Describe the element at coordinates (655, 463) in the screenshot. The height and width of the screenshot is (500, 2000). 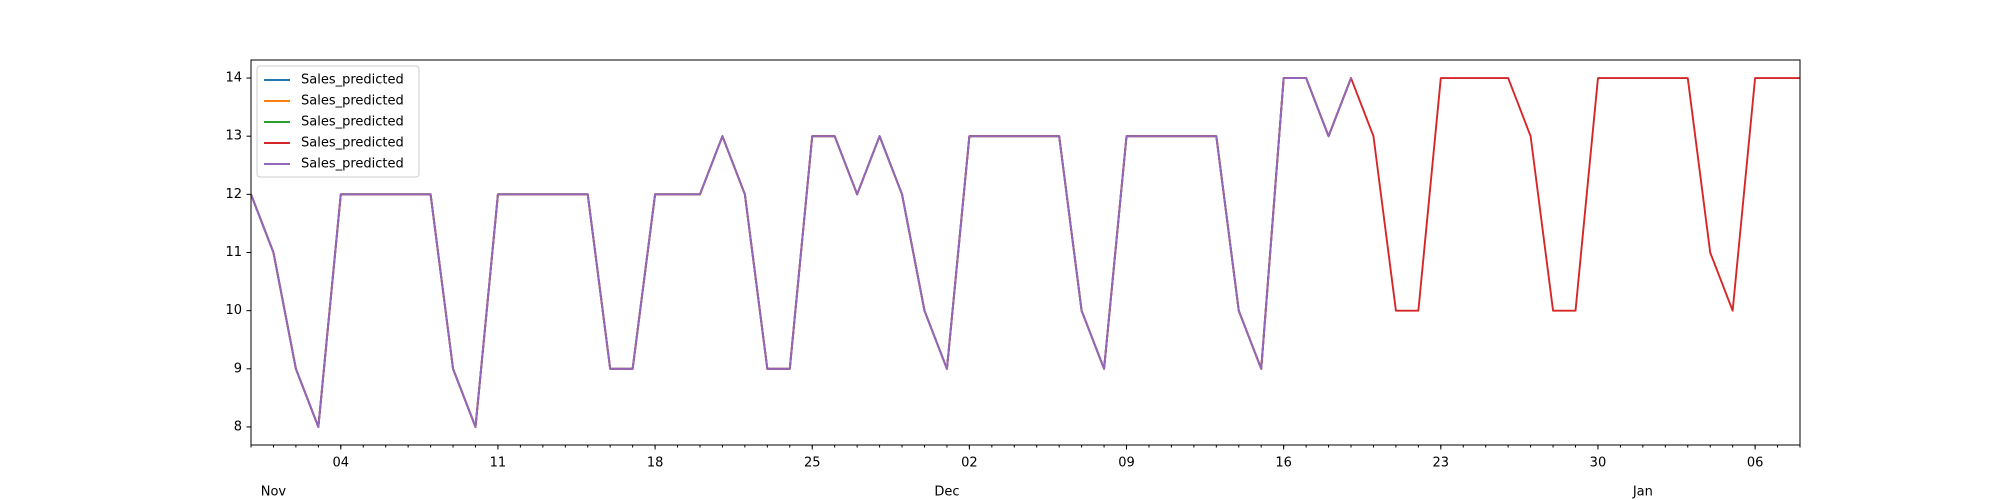
I see `x-tick-label: 18` at that location.